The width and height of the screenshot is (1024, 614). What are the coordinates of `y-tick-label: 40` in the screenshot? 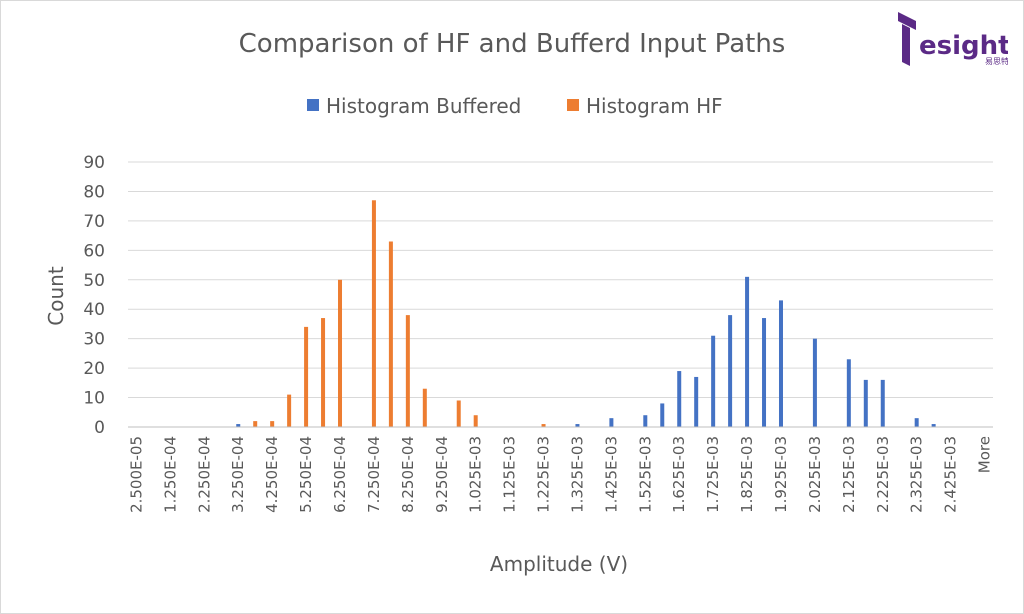 It's located at (94, 310).